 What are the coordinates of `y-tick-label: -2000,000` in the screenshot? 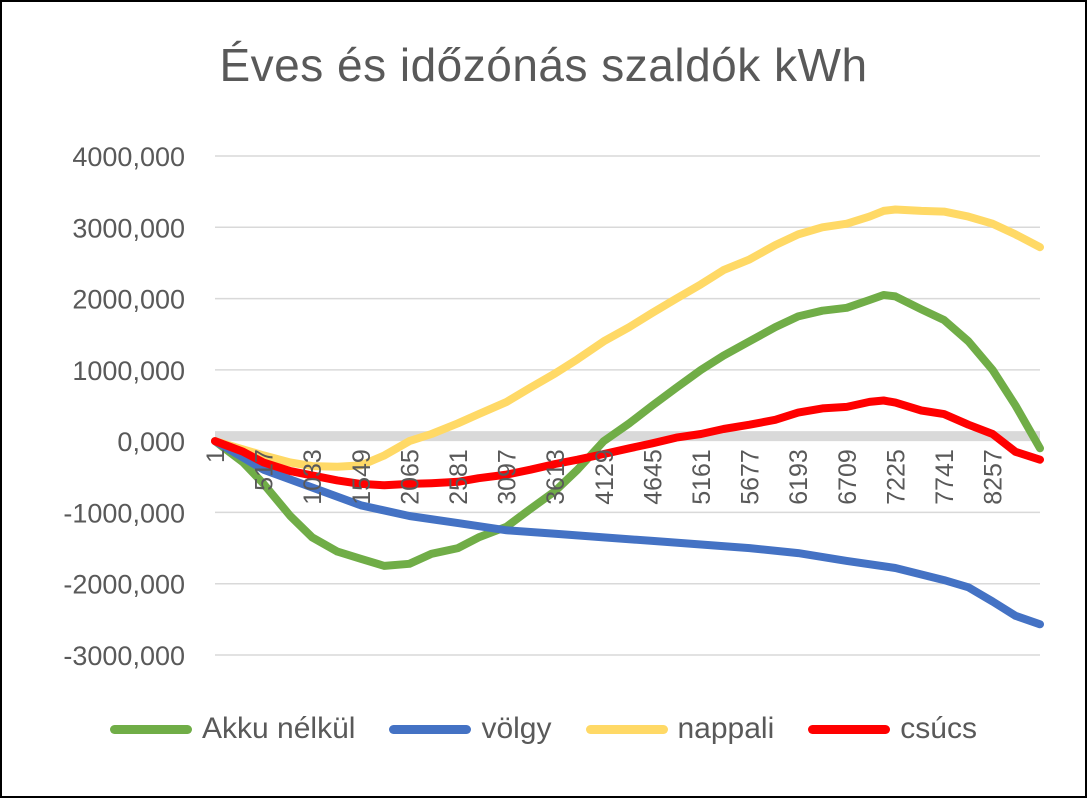 It's located at (124, 585).